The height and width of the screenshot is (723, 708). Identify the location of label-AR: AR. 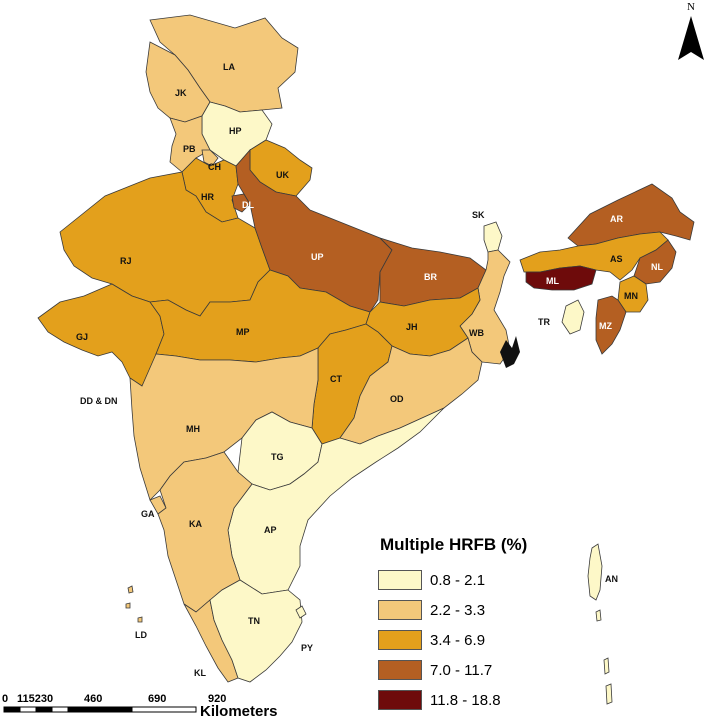
(616, 219).